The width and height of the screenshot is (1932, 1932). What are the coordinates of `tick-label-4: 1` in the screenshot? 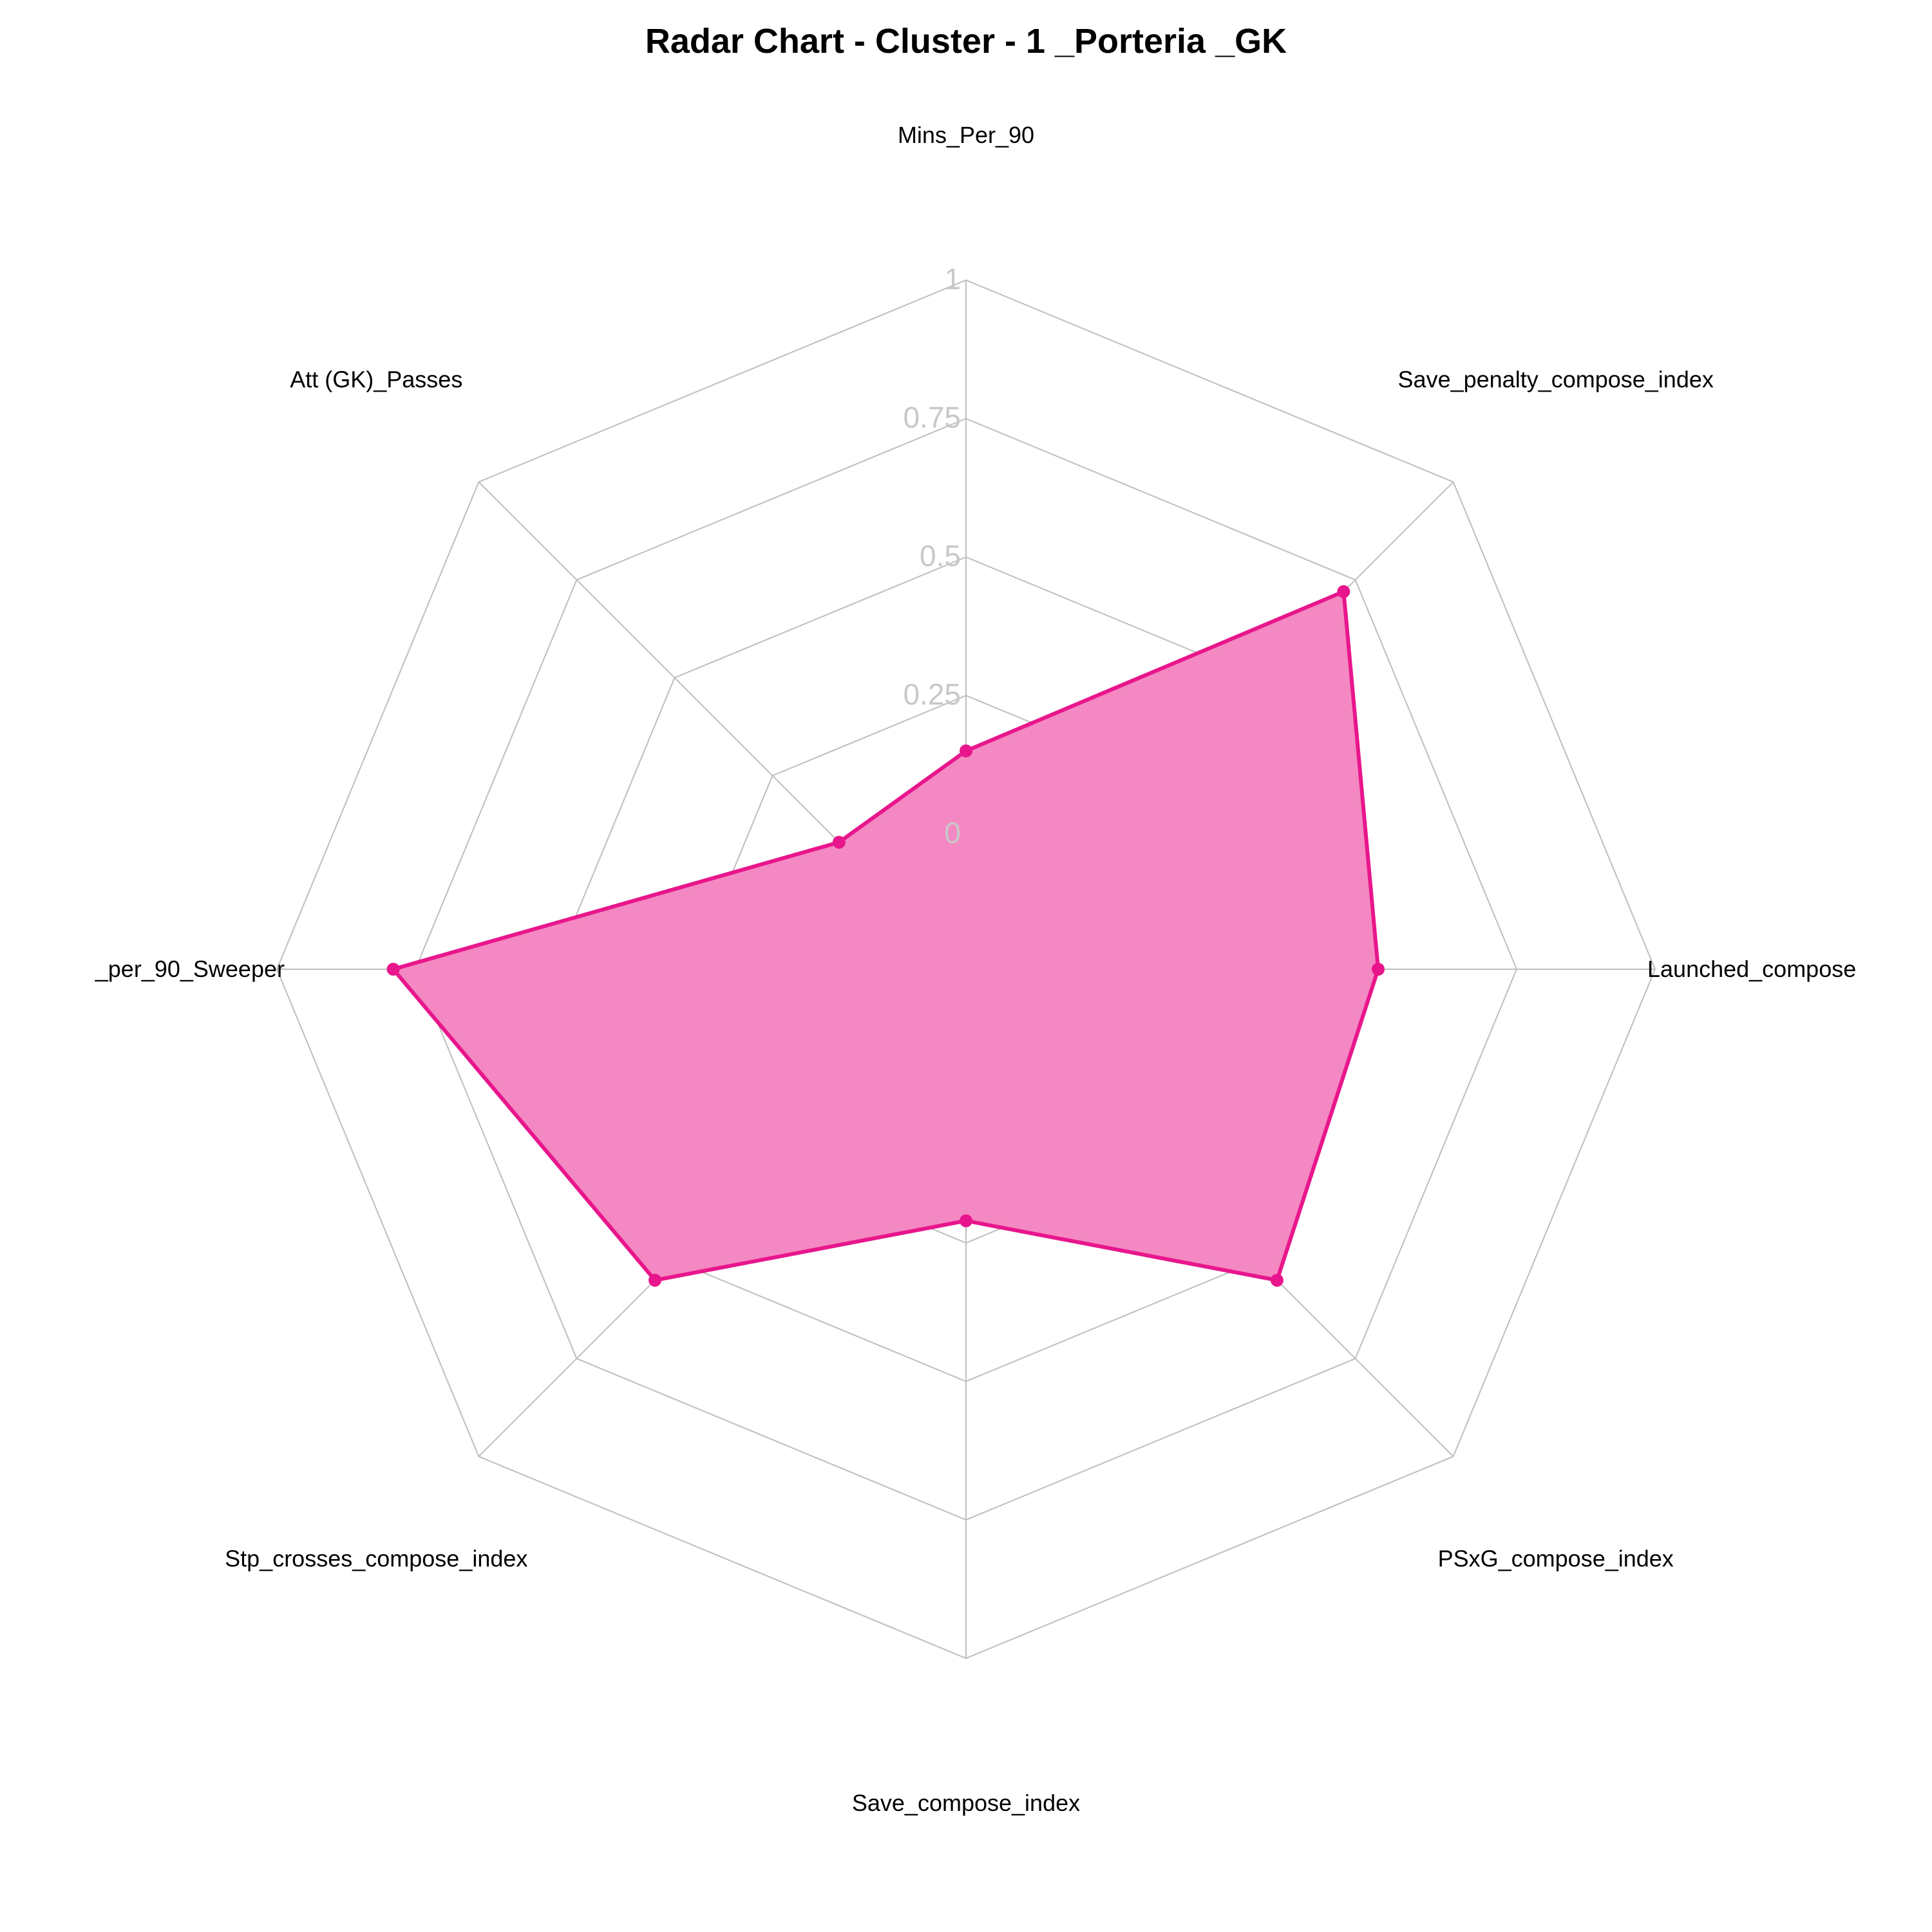 It's located at (952, 279).